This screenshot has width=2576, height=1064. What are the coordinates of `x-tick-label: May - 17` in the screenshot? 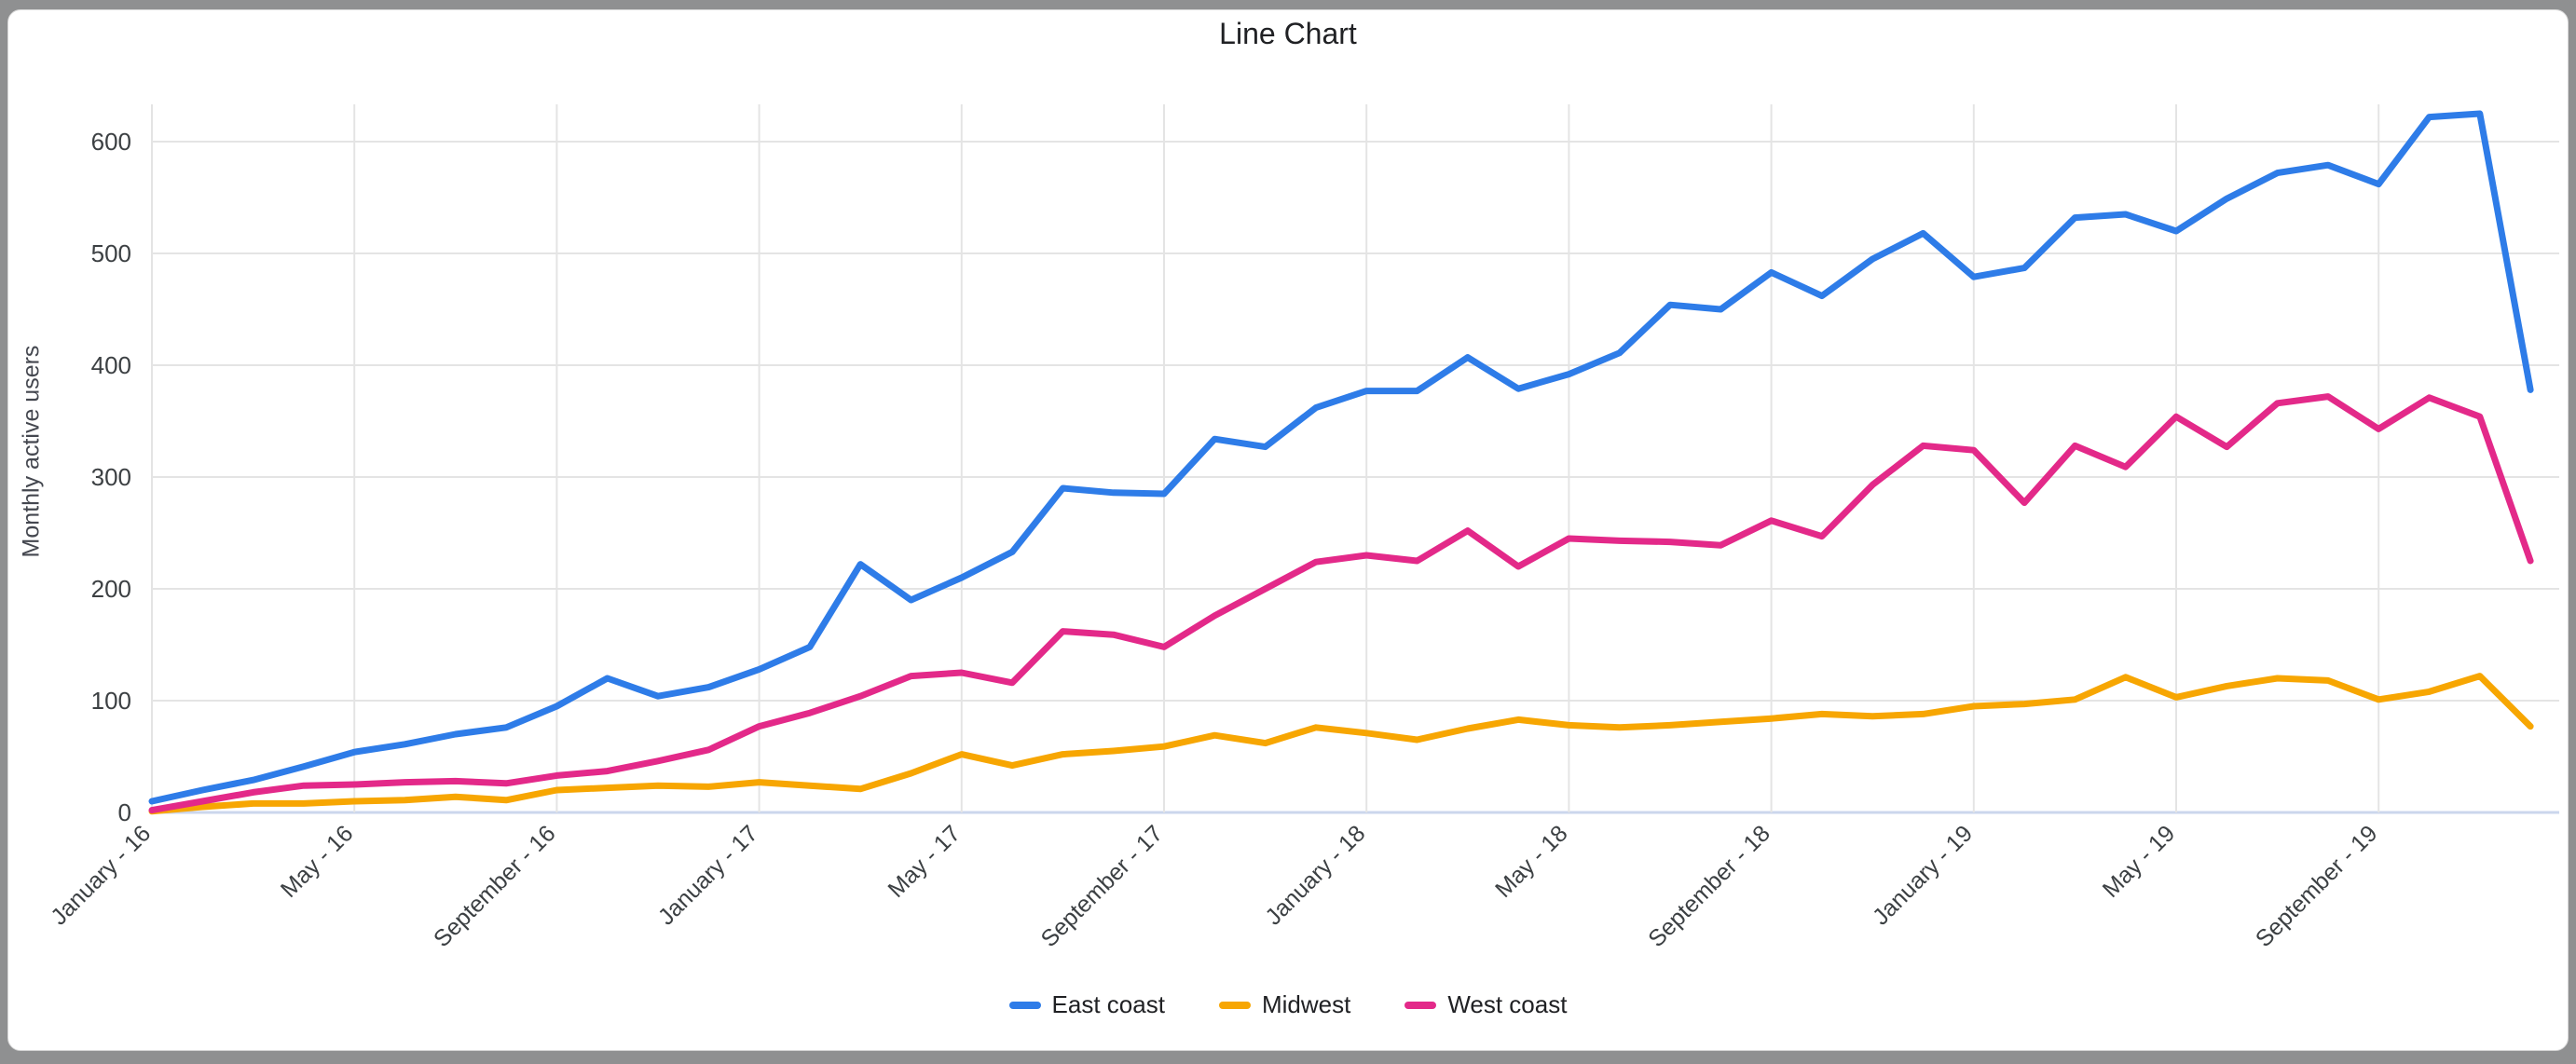 It's located at (924, 861).